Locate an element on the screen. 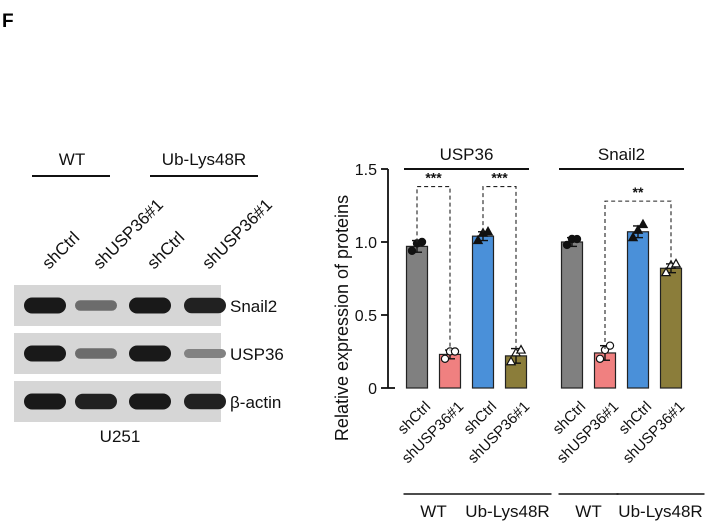 The width and height of the screenshot is (727, 525). y-axis-title: Relative expression of proteins is located at coordinates (342, 318).